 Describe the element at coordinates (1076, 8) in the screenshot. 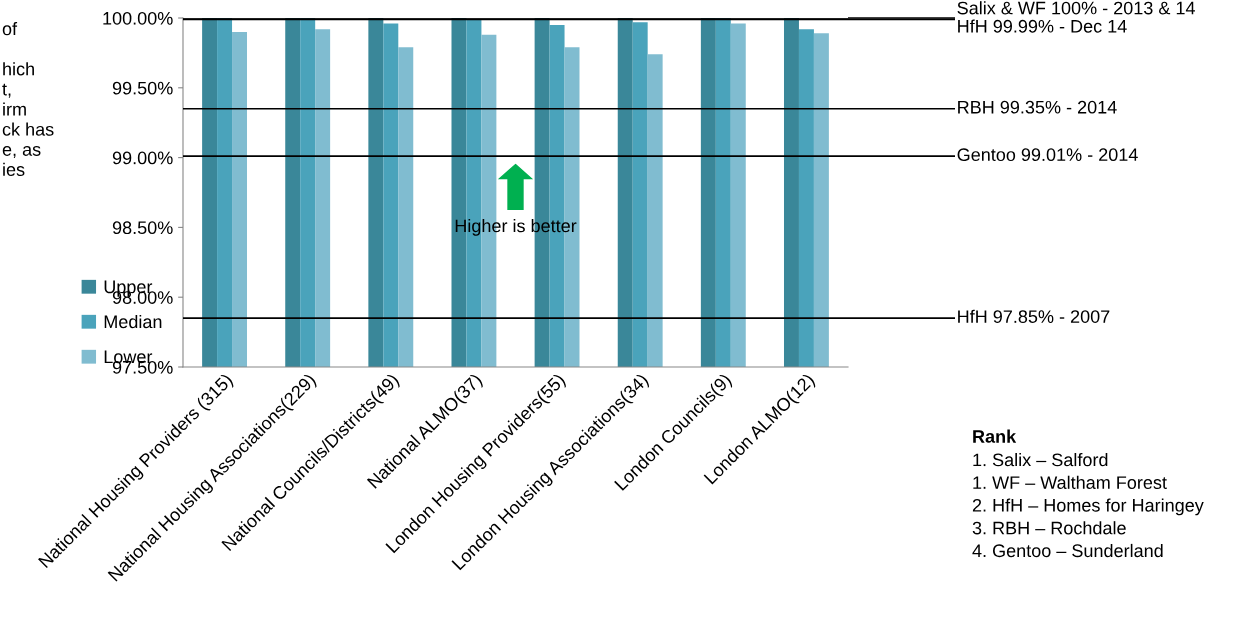

I see `ref-line-label: Salix & WF 100% - 2013 & 14` at that location.